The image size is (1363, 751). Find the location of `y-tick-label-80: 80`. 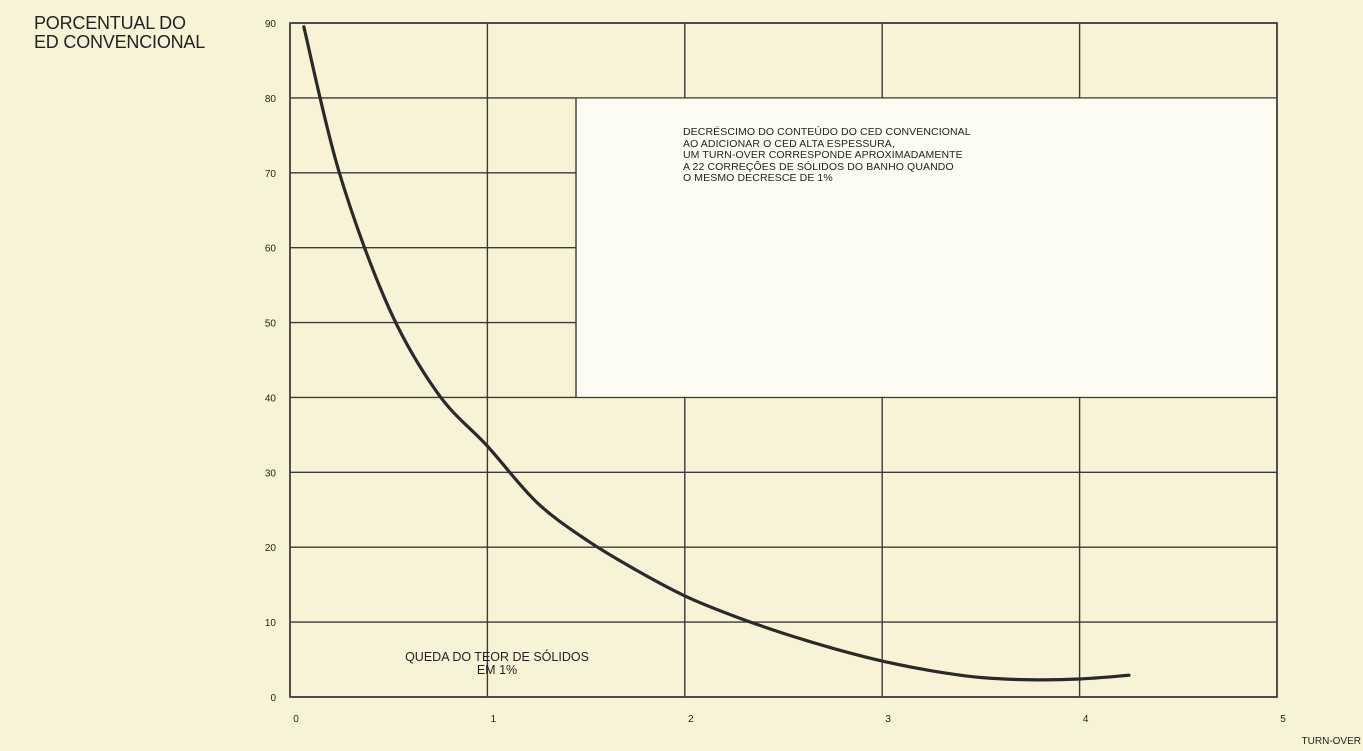

y-tick-label-80: 80 is located at coordinates (271, 99).